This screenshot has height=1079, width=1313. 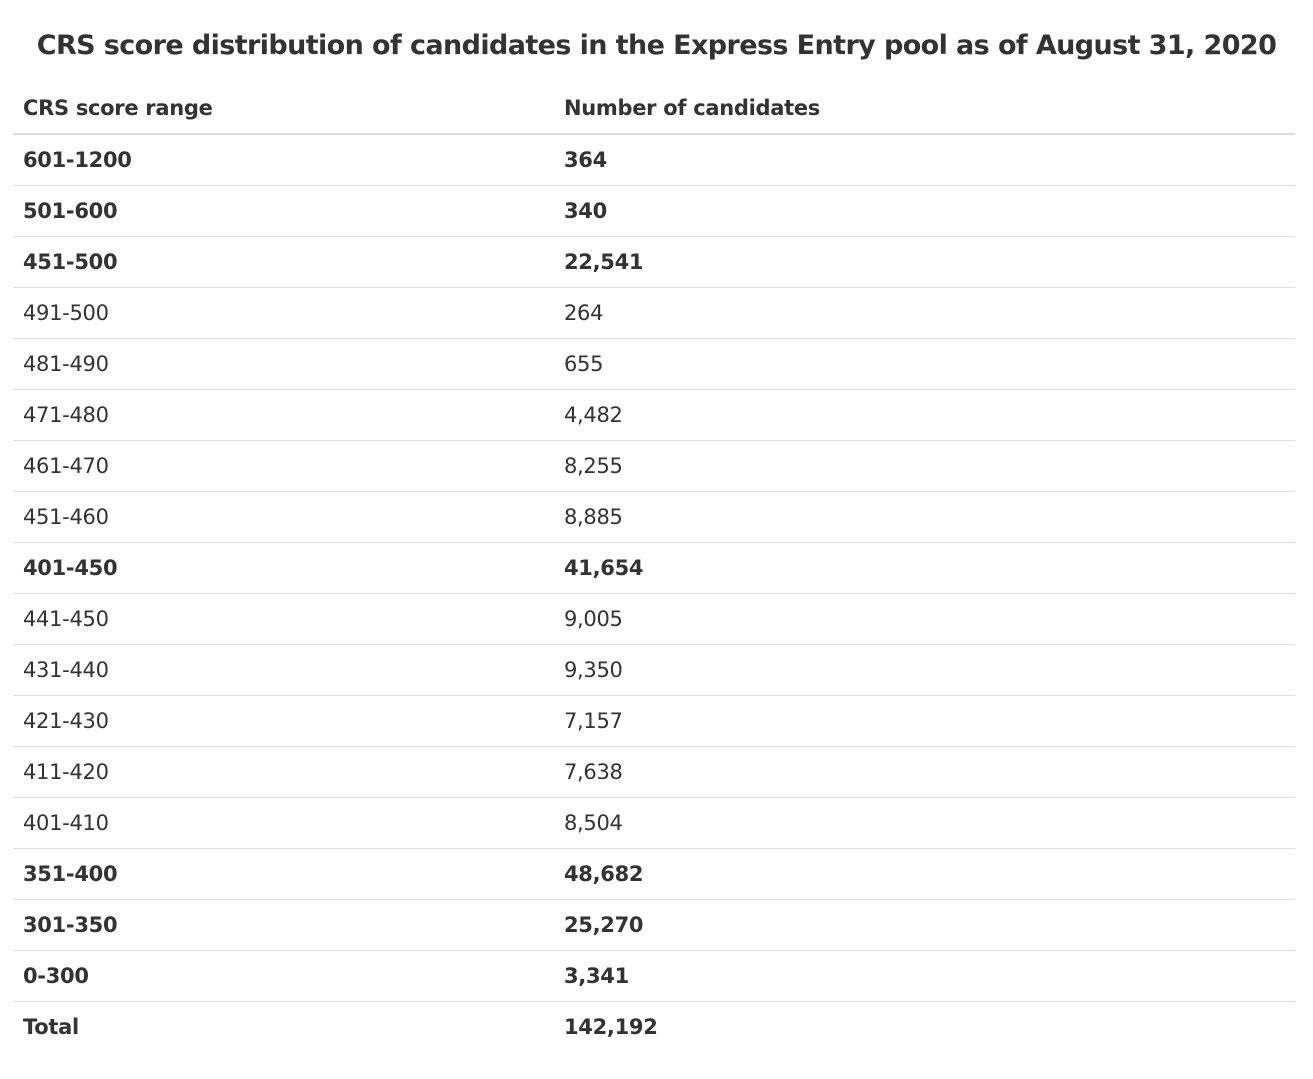 What do you see at coordinates (283, 261) in the screenshot?
I see `score-range-cell: 451-500` at bounding box center [283, 261].